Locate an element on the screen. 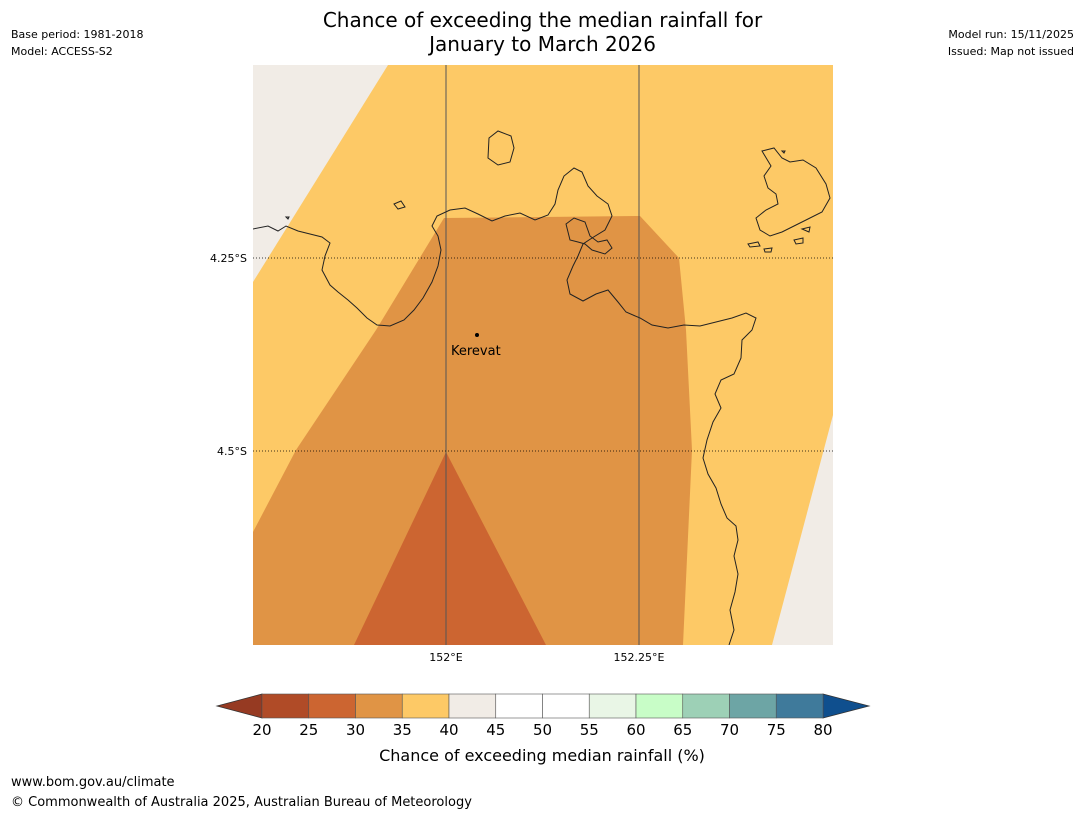 The height and width of the screenshot is (816, 1085). colorbar-tick-label: 45 is located at coordinates (495, 730).